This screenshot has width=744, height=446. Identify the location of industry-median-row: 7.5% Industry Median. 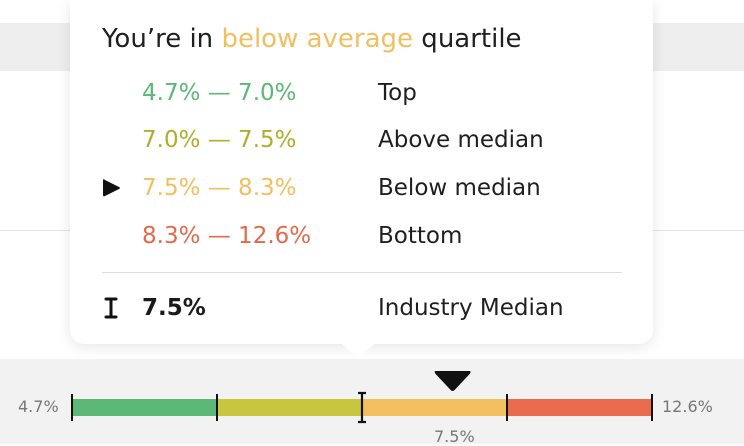
(350, 308).